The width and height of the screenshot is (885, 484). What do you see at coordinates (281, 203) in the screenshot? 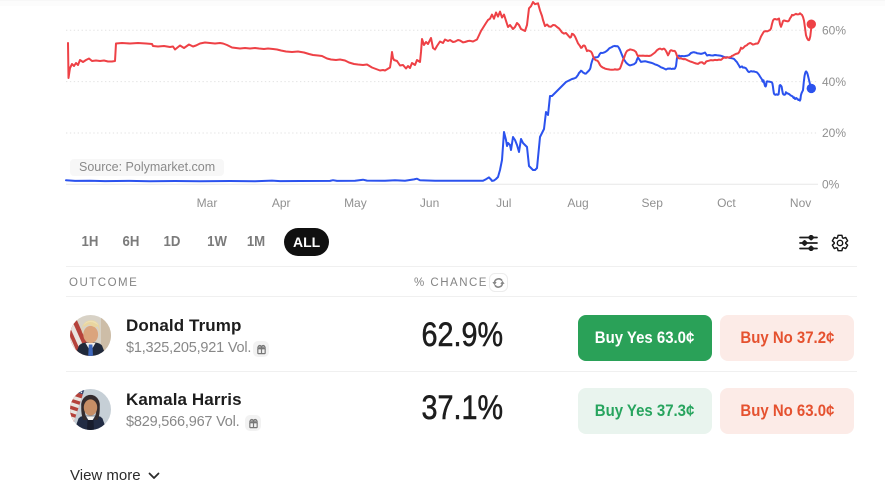
I see `svg-text: Apr` at bounding box center [281, 203].